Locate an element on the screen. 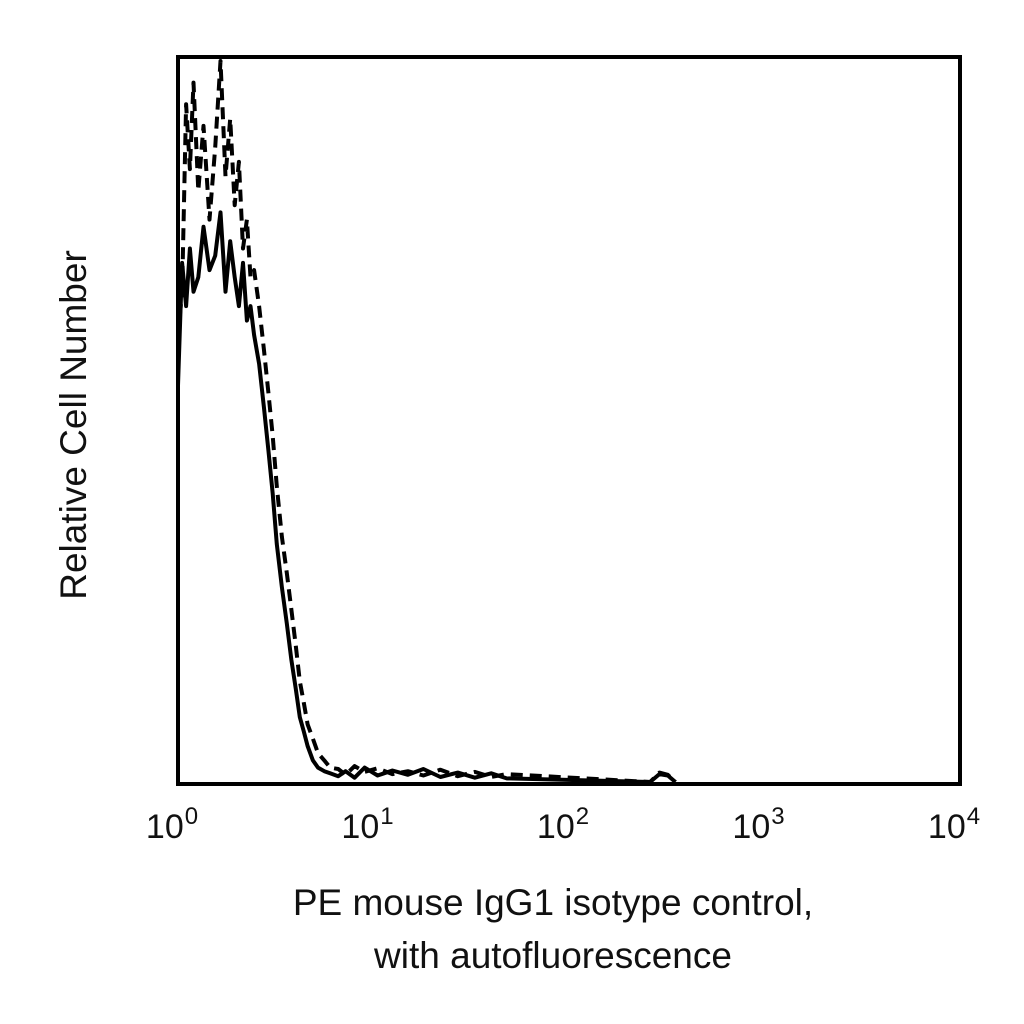 The height and width of the screenshot is (1024, 1024). y-axis-label: Relative Cell Number is located at coordinates (73, 425).